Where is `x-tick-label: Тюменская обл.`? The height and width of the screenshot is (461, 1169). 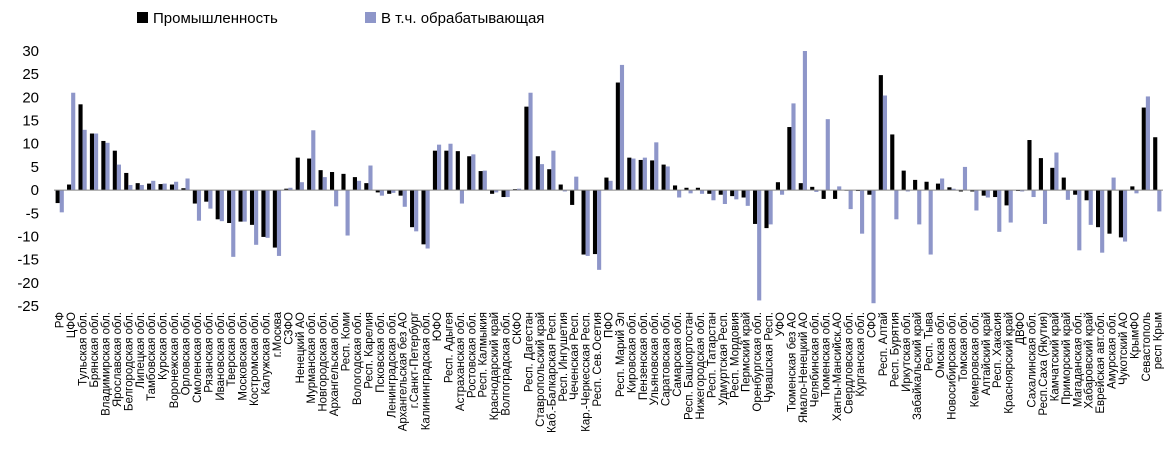 x-tick-label: Тюменская обл. is located at coordinates (827, 354).